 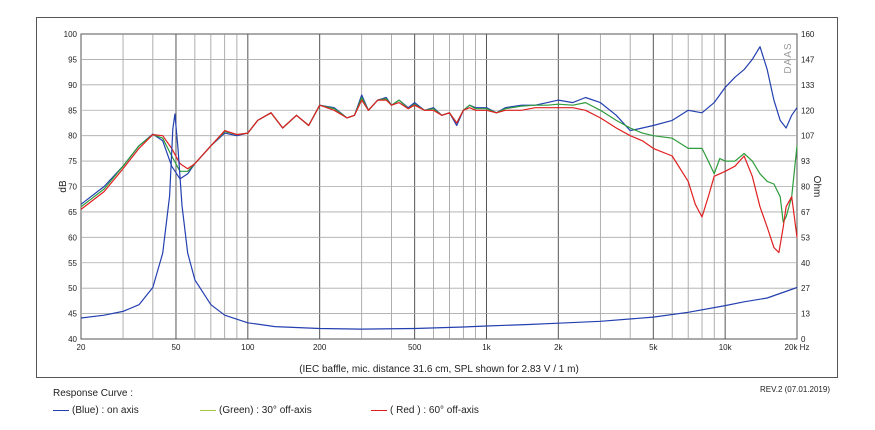 What do you see at coordinates (72, 110) in the screenshot?
I see `y-tick-label-left: 85` at bounding box center [72, 110].